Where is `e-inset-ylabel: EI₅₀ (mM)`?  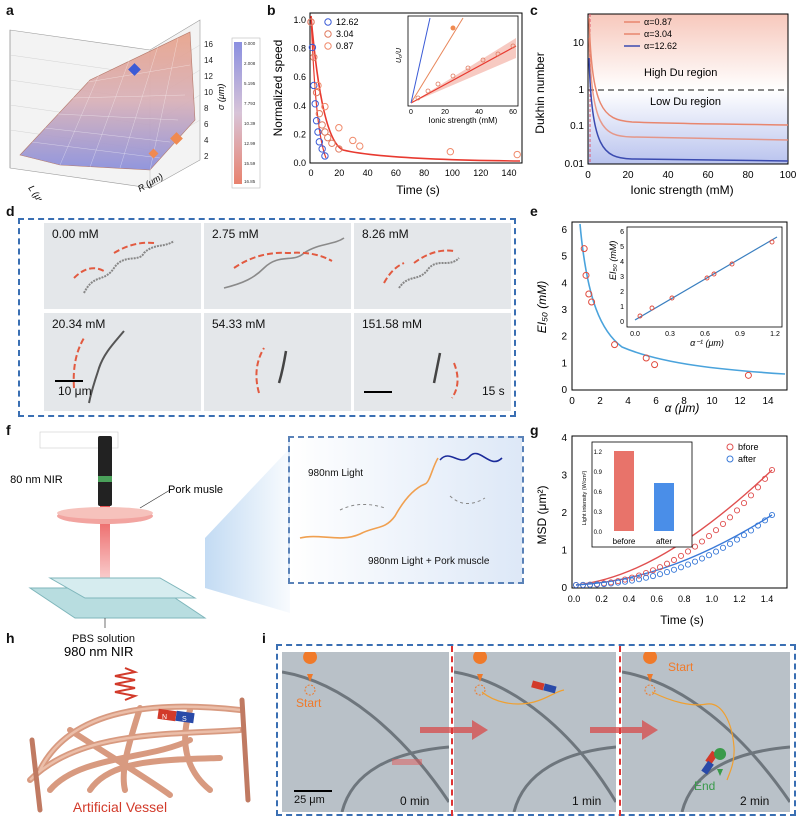
e-inset-ylabel: EI₅₀ (mM) is located at coordinates (613, 260).